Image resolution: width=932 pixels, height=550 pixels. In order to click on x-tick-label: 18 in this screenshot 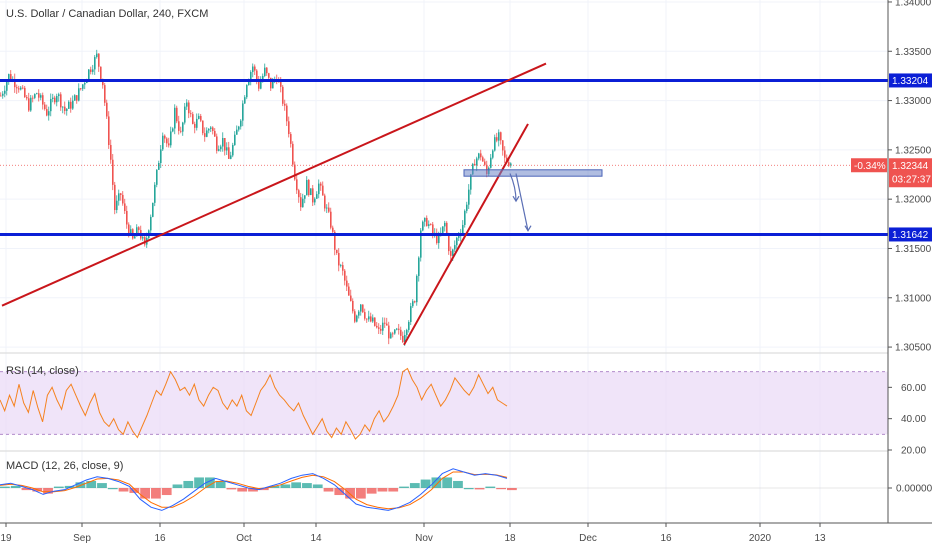, I will do `click(510, 538)`.